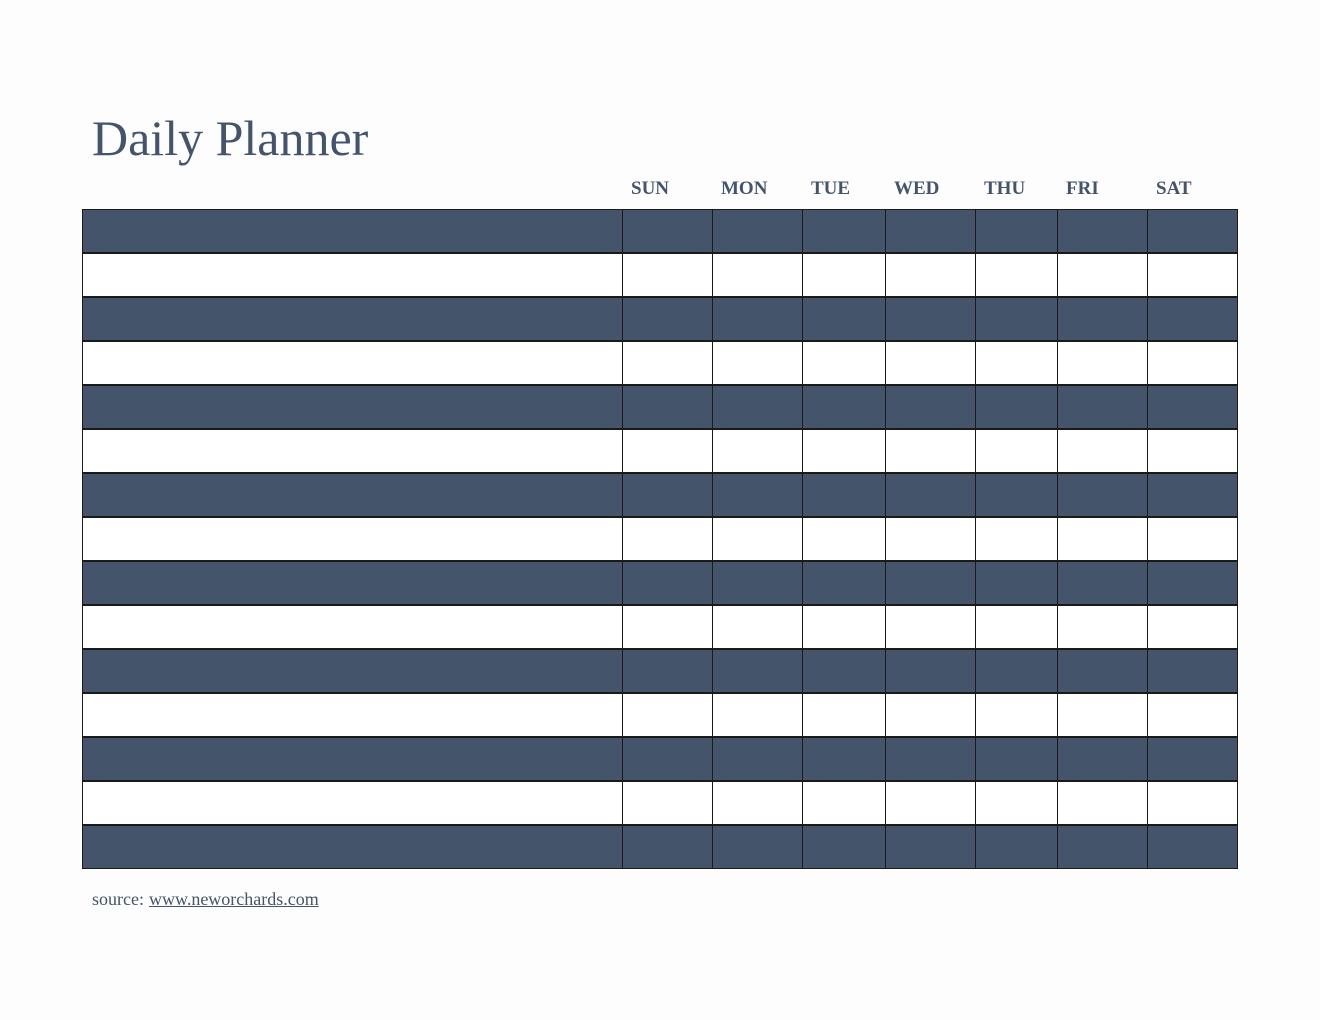 The image size is (1320, 1020). I want to click on source-label: source:, so click(118, 899).